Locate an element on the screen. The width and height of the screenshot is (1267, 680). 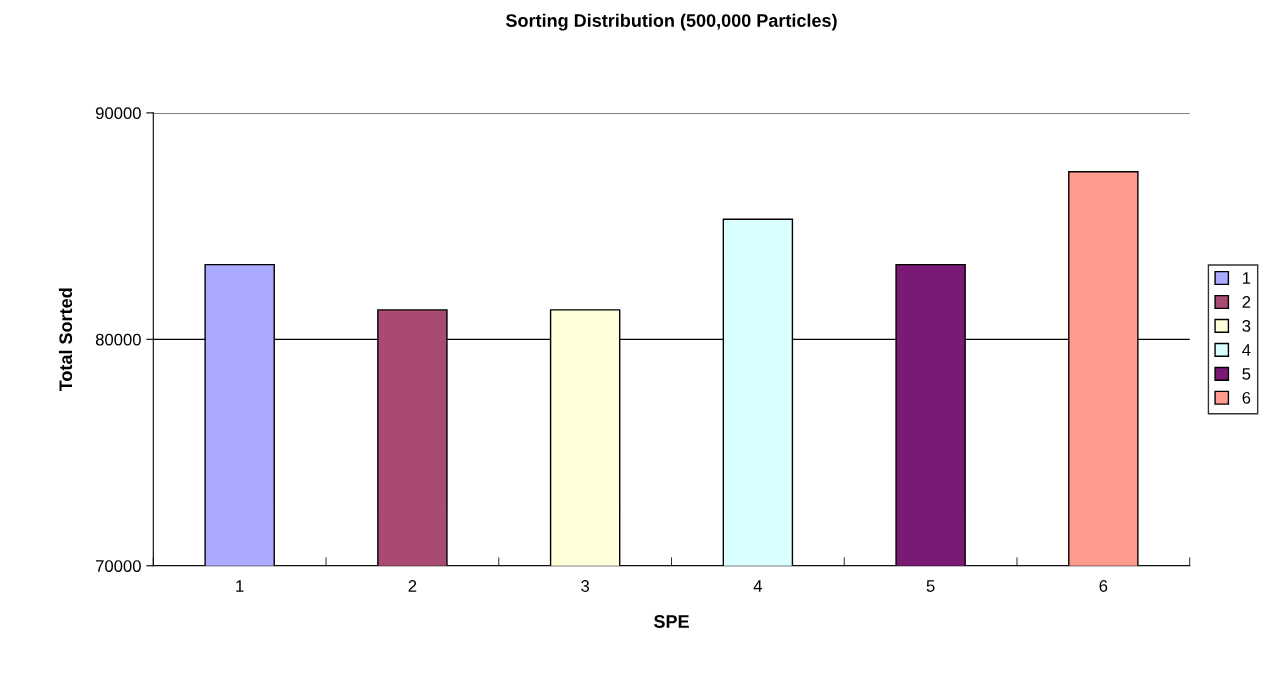
x-tick-label: 1 is located at coordinates (240, 586).